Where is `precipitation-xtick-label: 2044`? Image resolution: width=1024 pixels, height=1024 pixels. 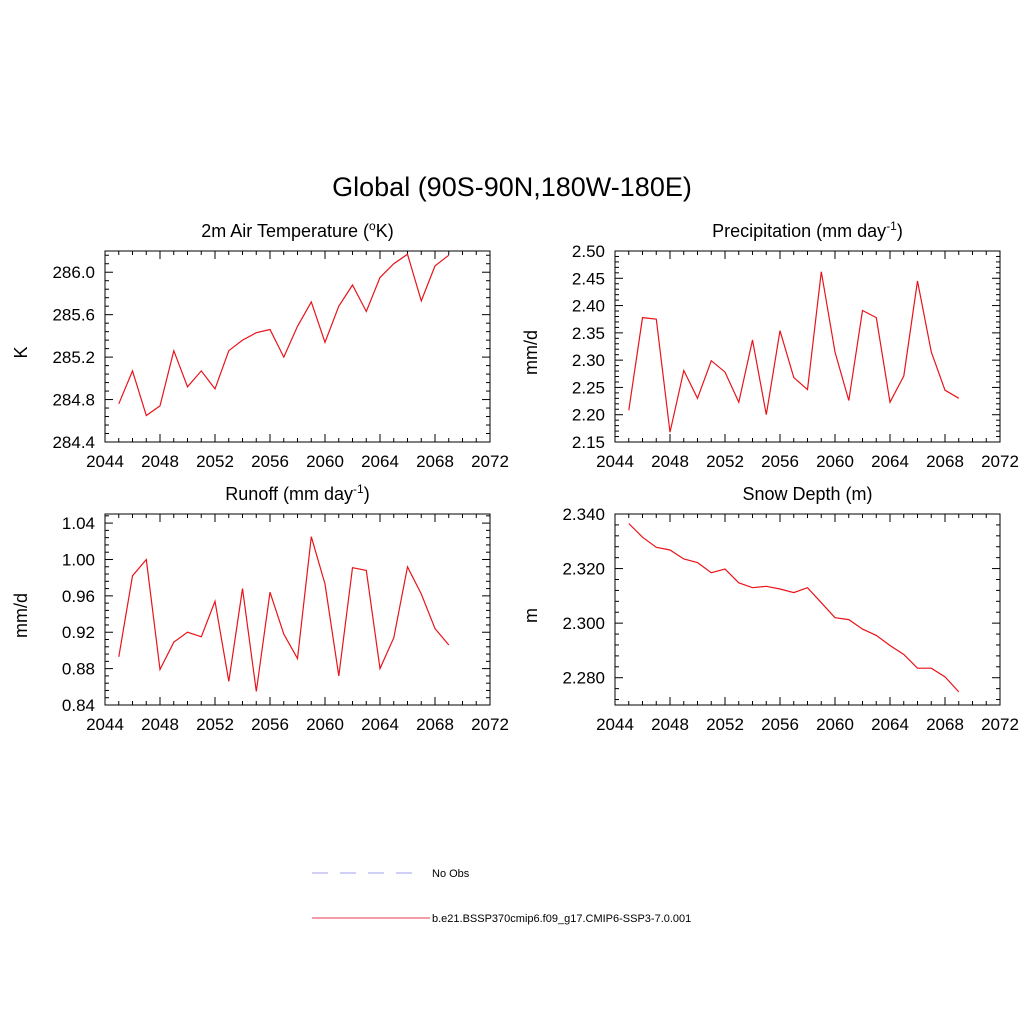
precipitation-xtick-label: 2044 is located at coordinates (615, 461).